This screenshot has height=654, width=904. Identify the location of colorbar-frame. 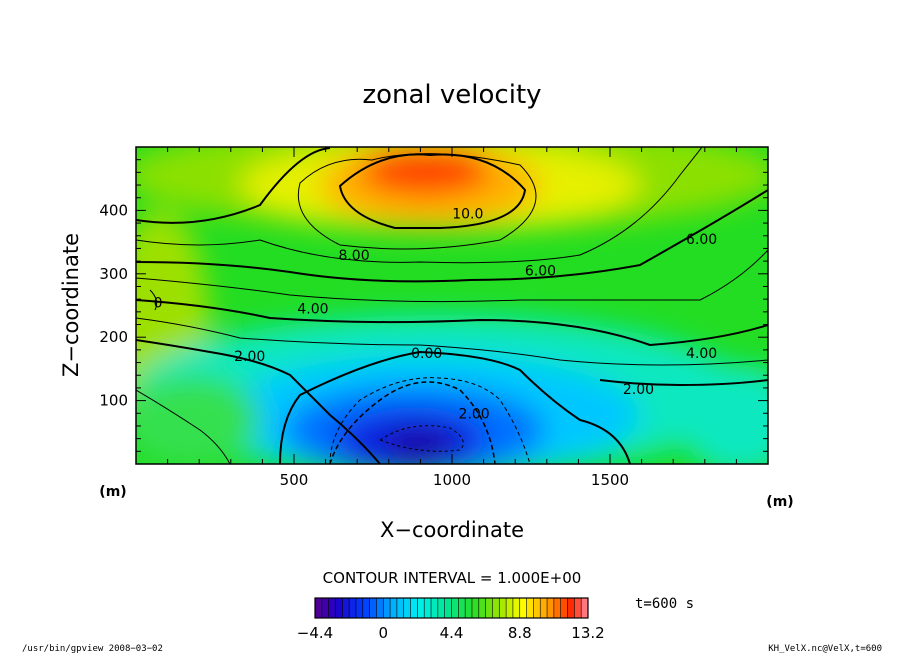
(451, 608).